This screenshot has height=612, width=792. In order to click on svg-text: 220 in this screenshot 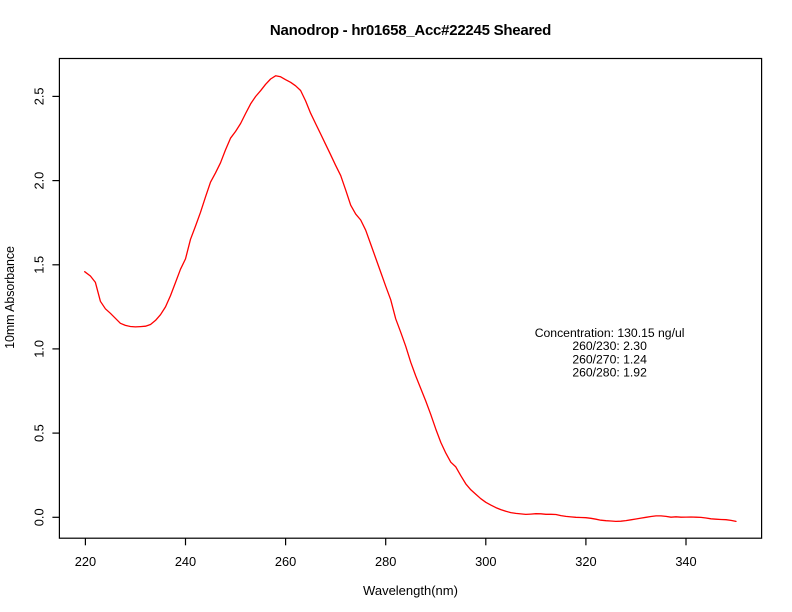, I will do `click(85, 561)`.